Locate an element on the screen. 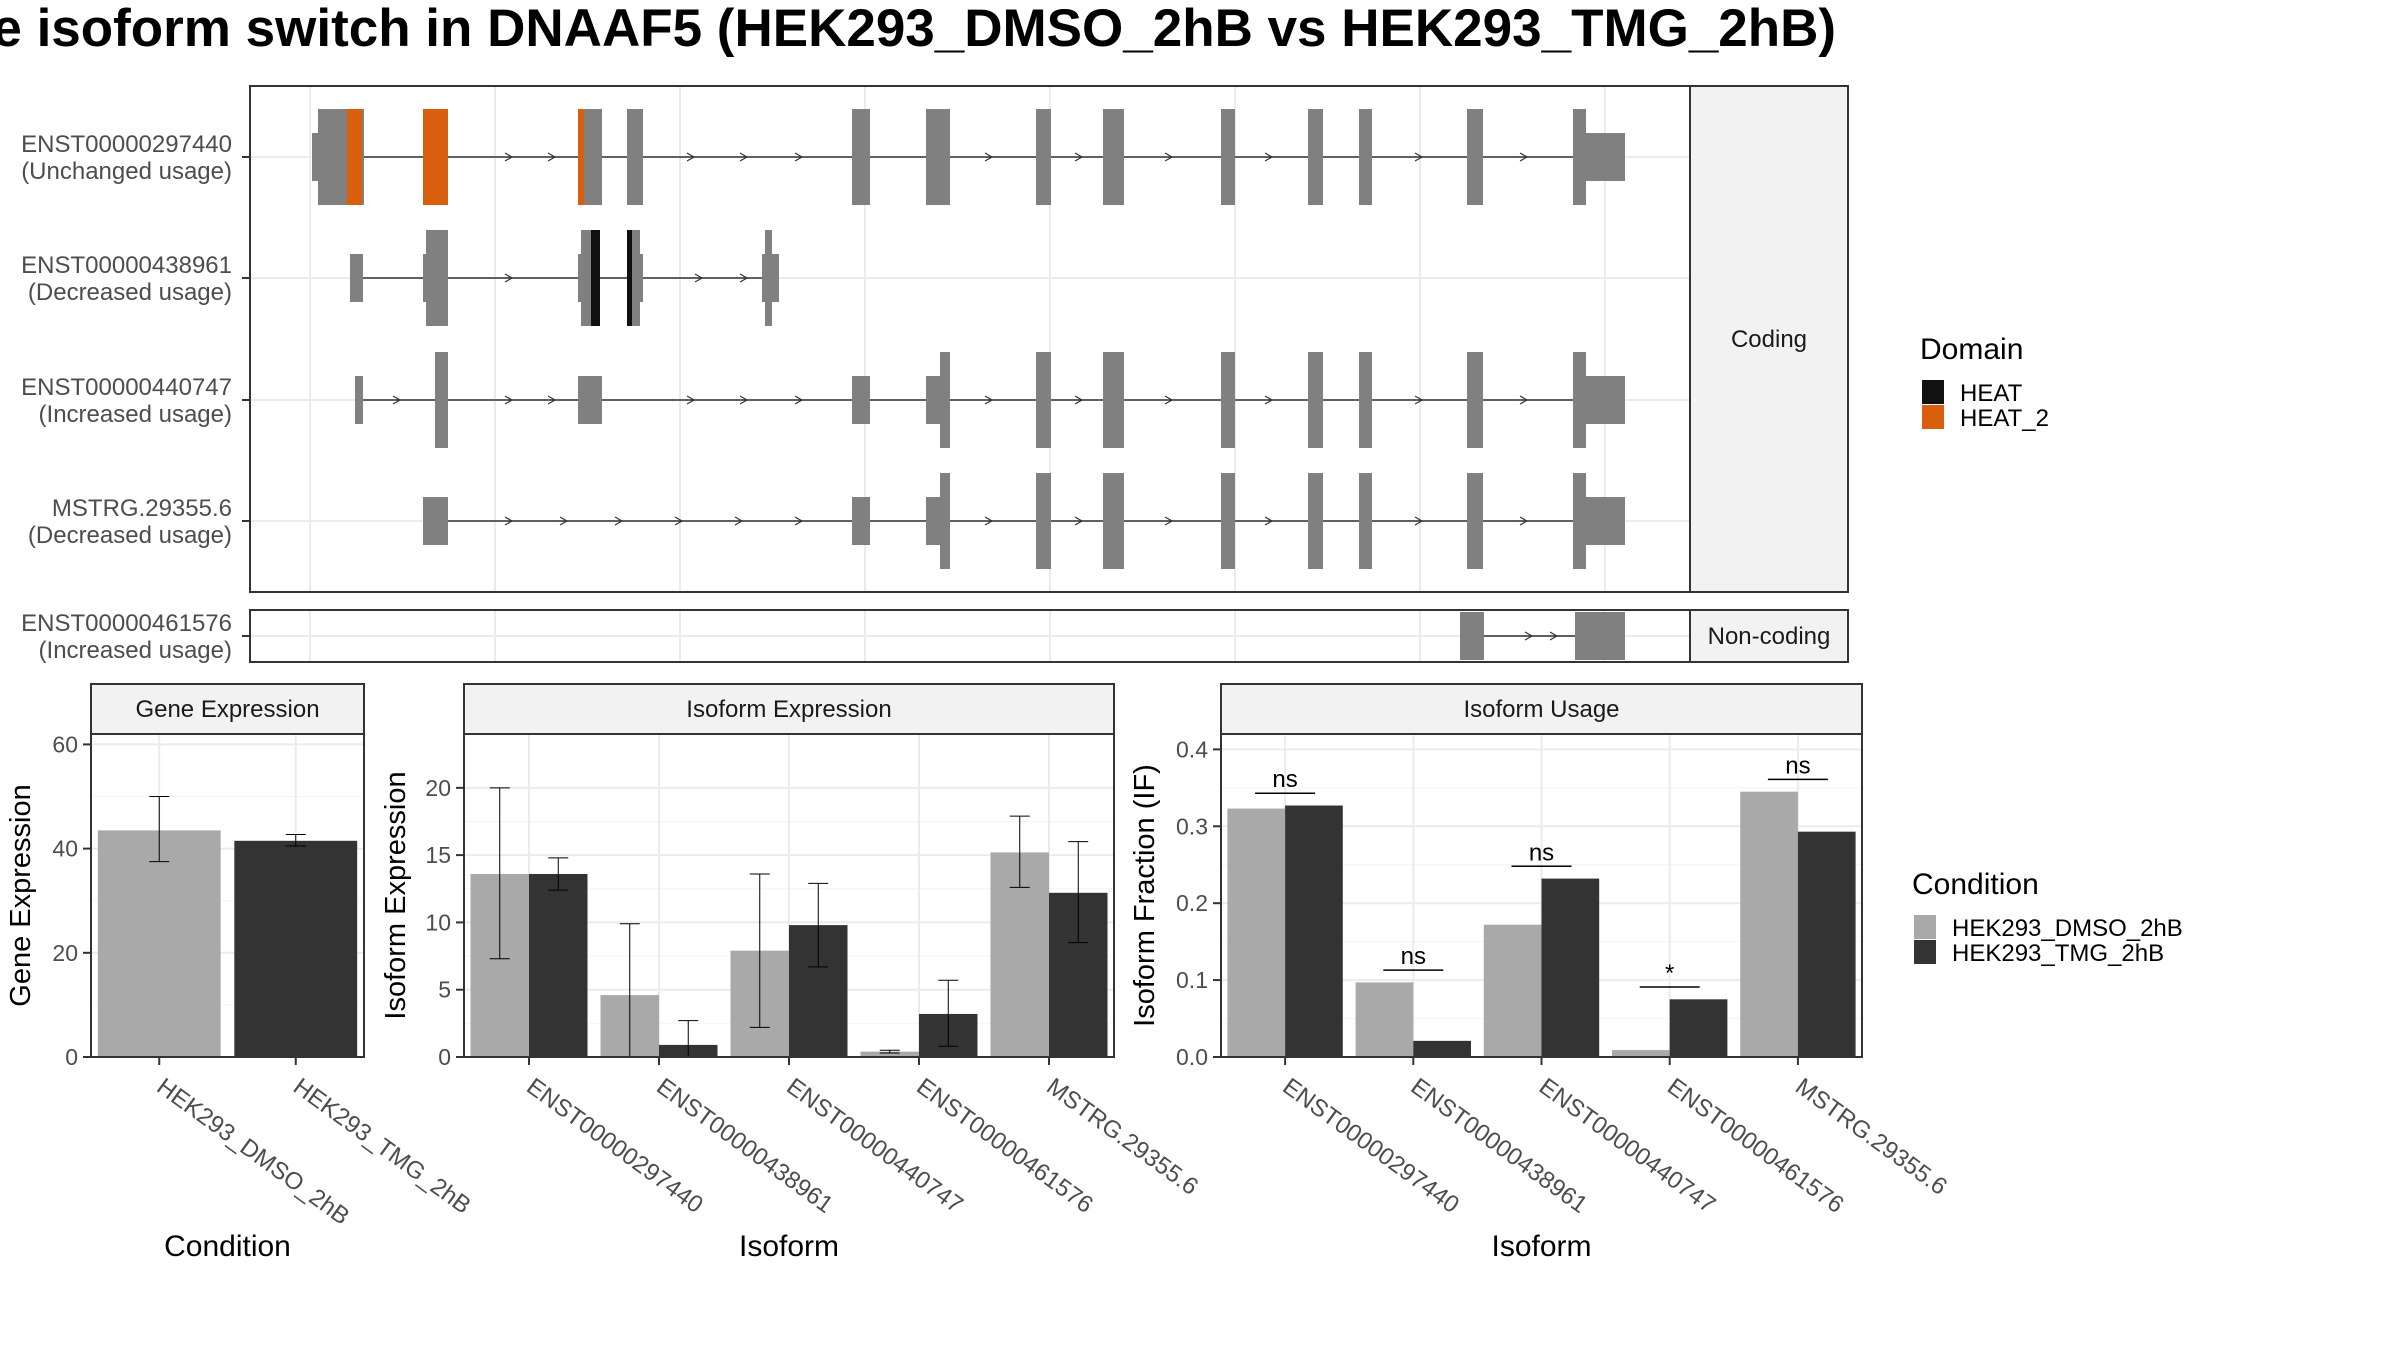 The height and width of the screenshot is (1350, 2400). panel-title: Gene Expression is located at coordinates (227, 709).